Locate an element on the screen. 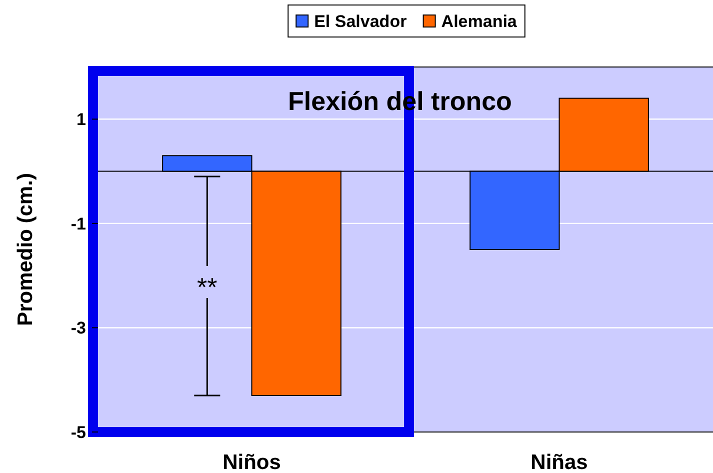  y-tick-label: -1 is located at coordinates (78, 224).